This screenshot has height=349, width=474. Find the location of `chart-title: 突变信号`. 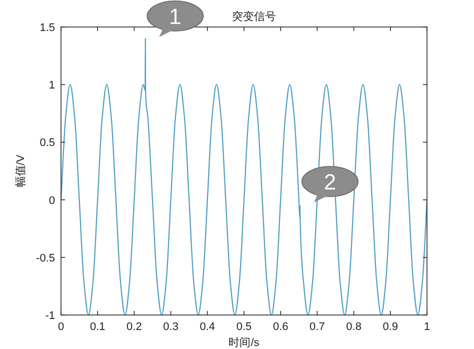

chart-title: 突变信号 is located at coordinates (254, 16).